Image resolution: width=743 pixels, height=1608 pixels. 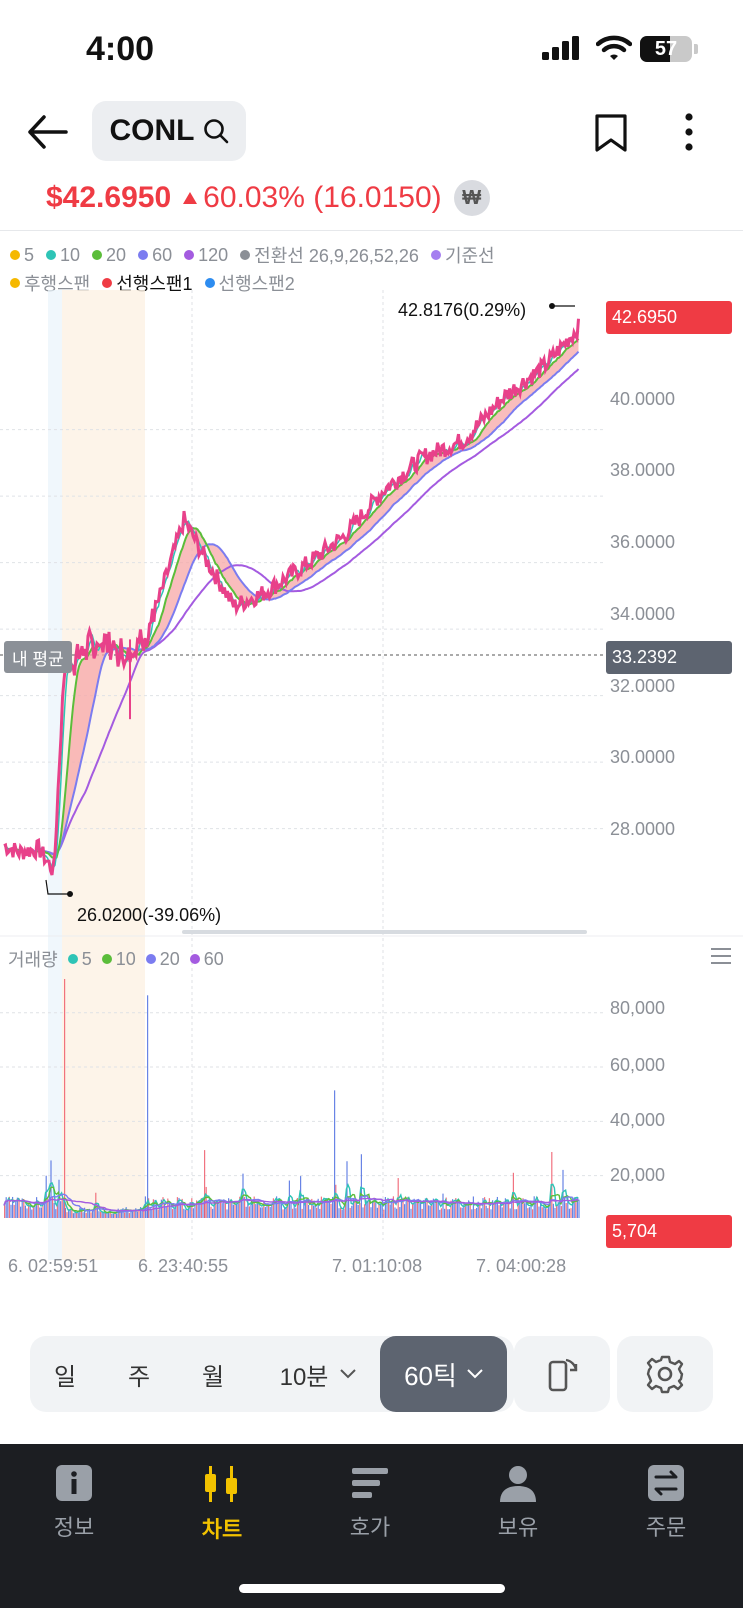 I want to click on period-month-button: 월, so click(x=213, y=1377).